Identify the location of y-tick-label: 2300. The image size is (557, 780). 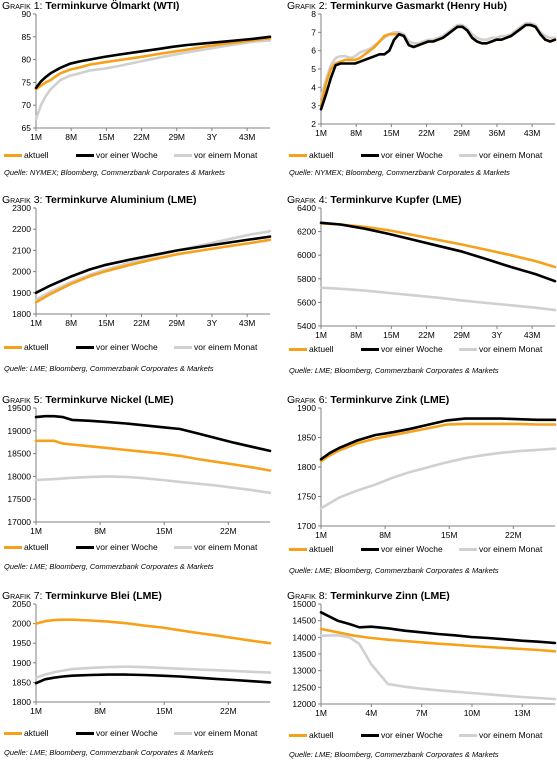
(21, 208).